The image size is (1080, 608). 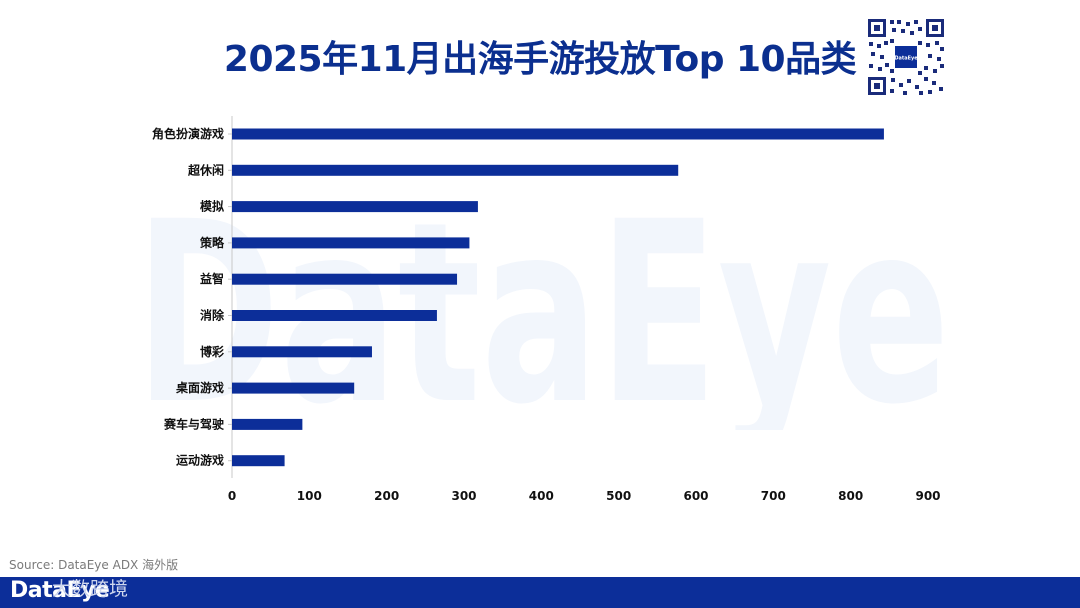 I want to click on x-tick-label-900: 900, so click(x=927, y=496).